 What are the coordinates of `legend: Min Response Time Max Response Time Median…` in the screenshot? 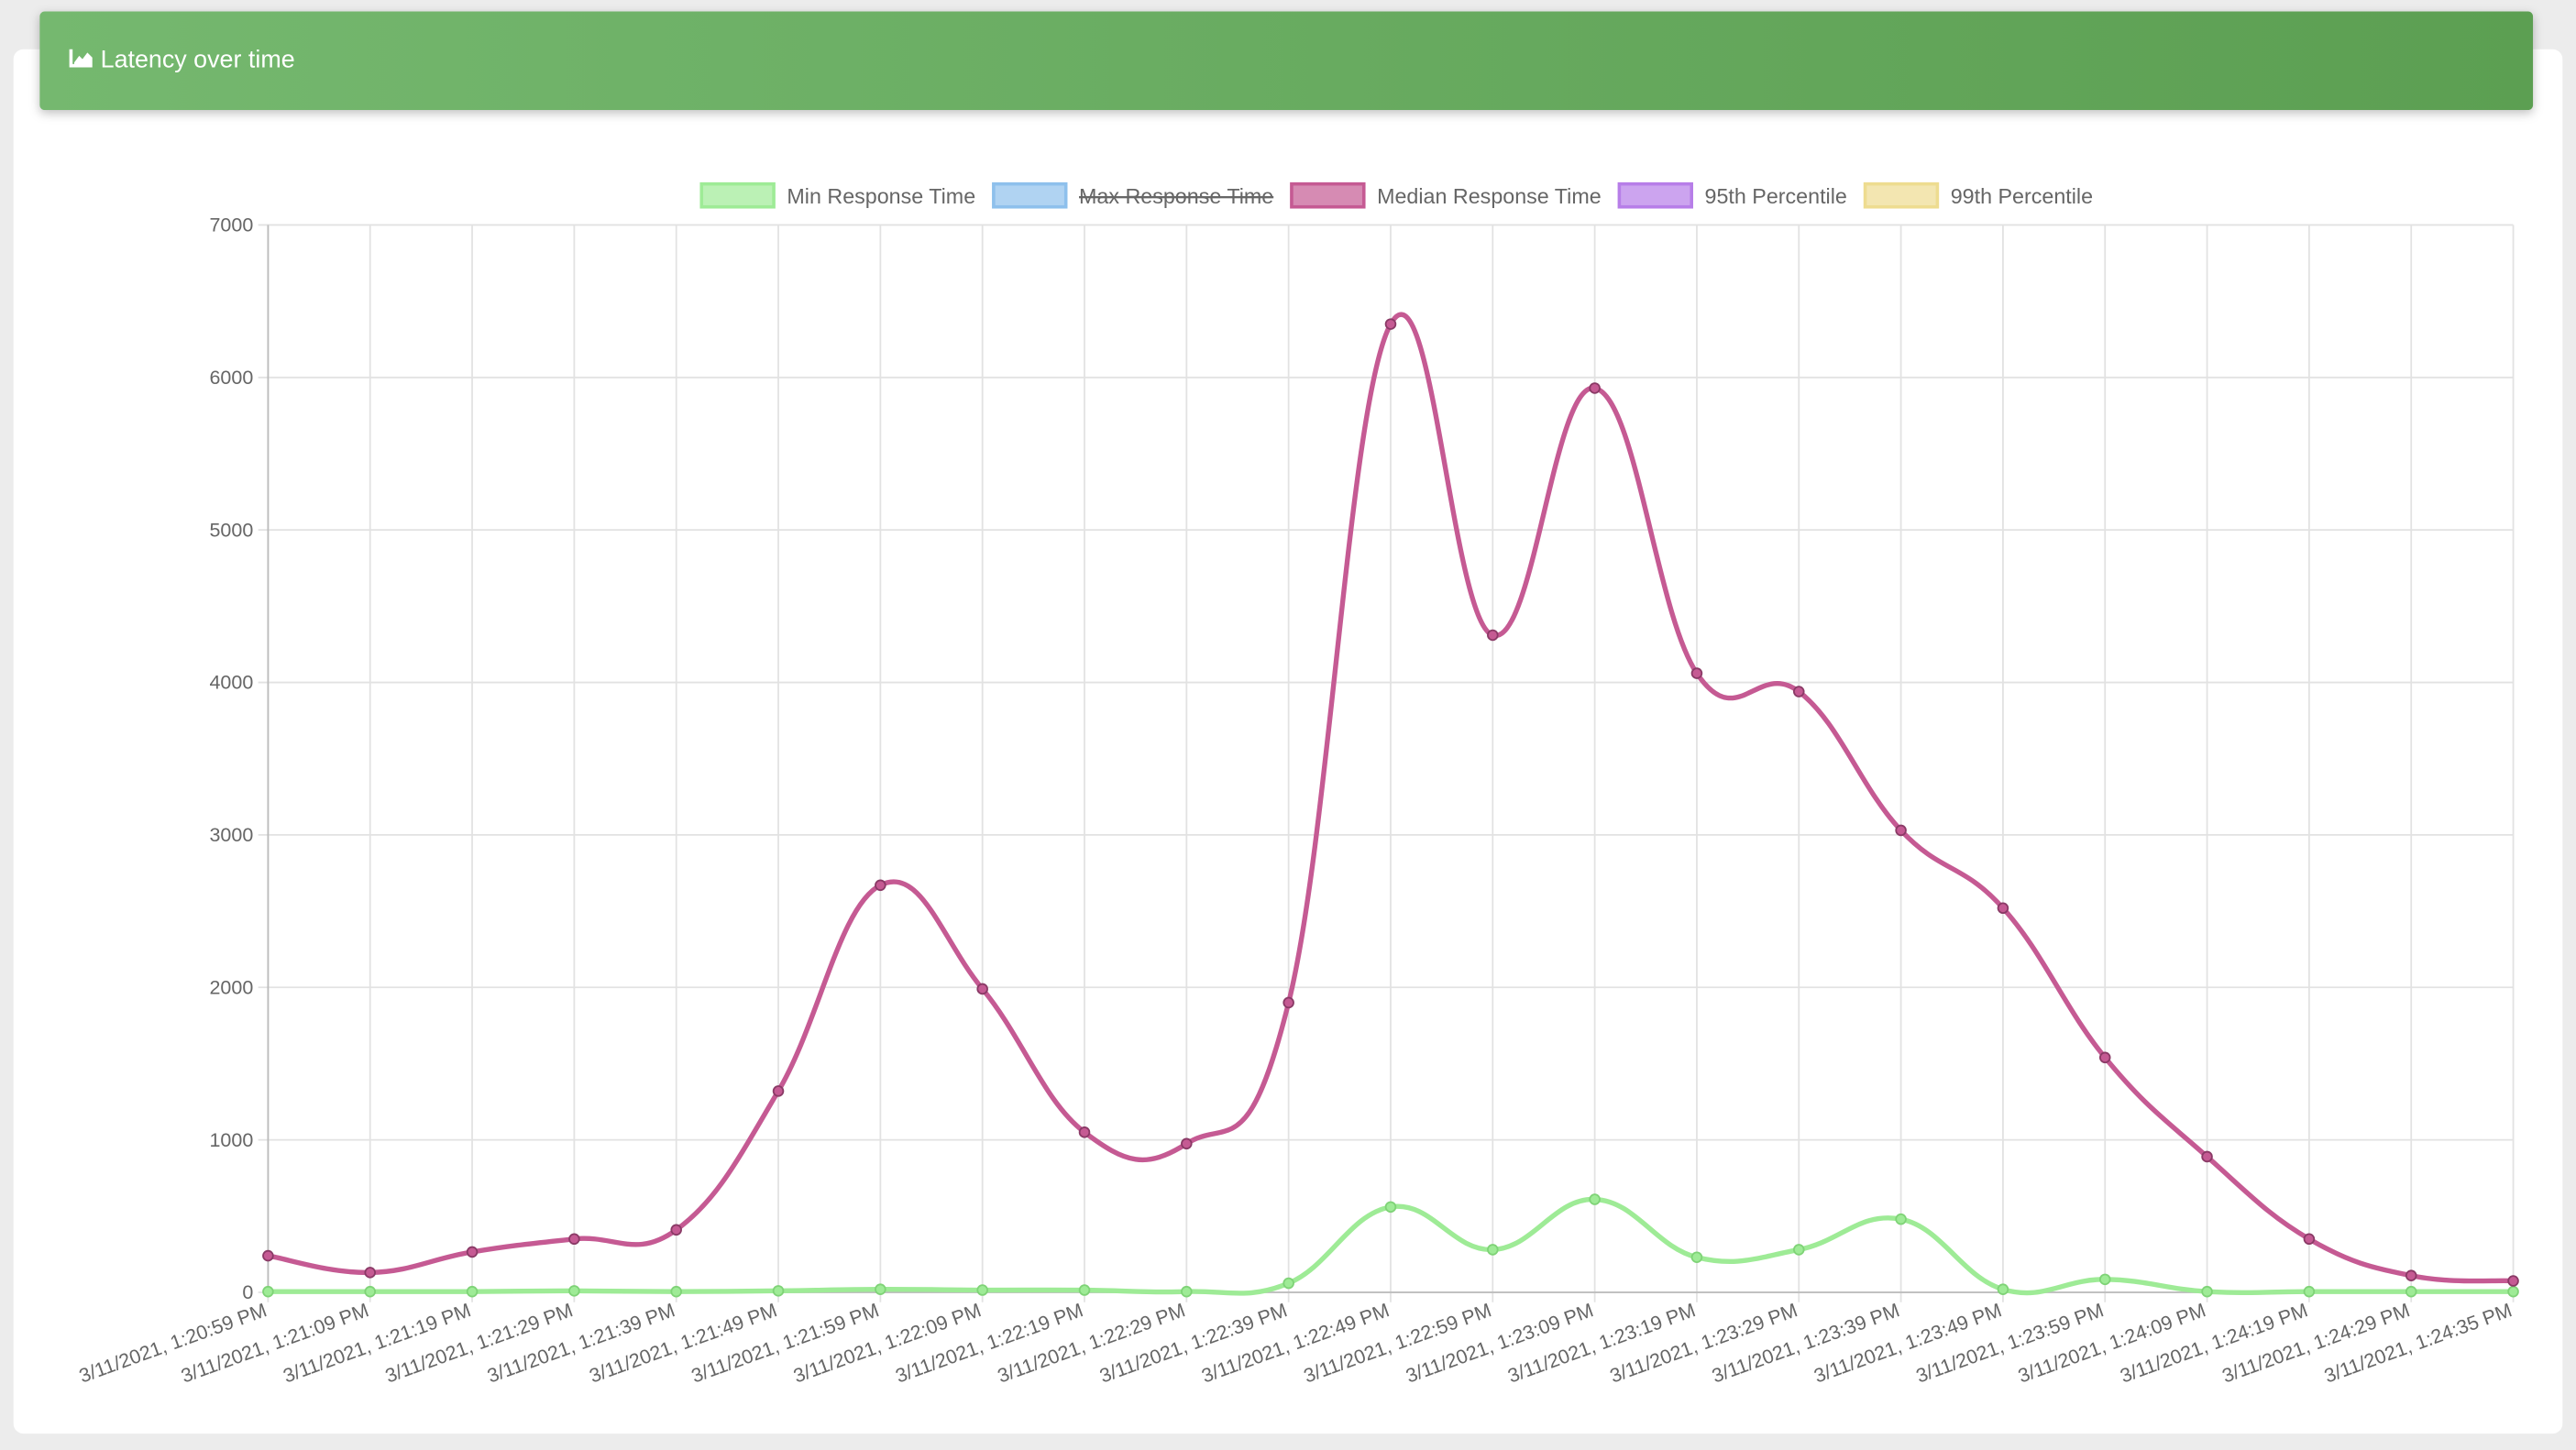 It's located at (1396, 195).